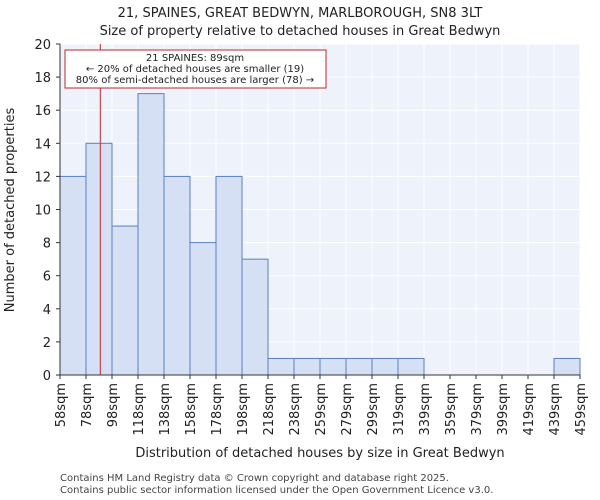 This screenshot has width=600, height=500. I want to click on annotation-frame, so click(195, 69).